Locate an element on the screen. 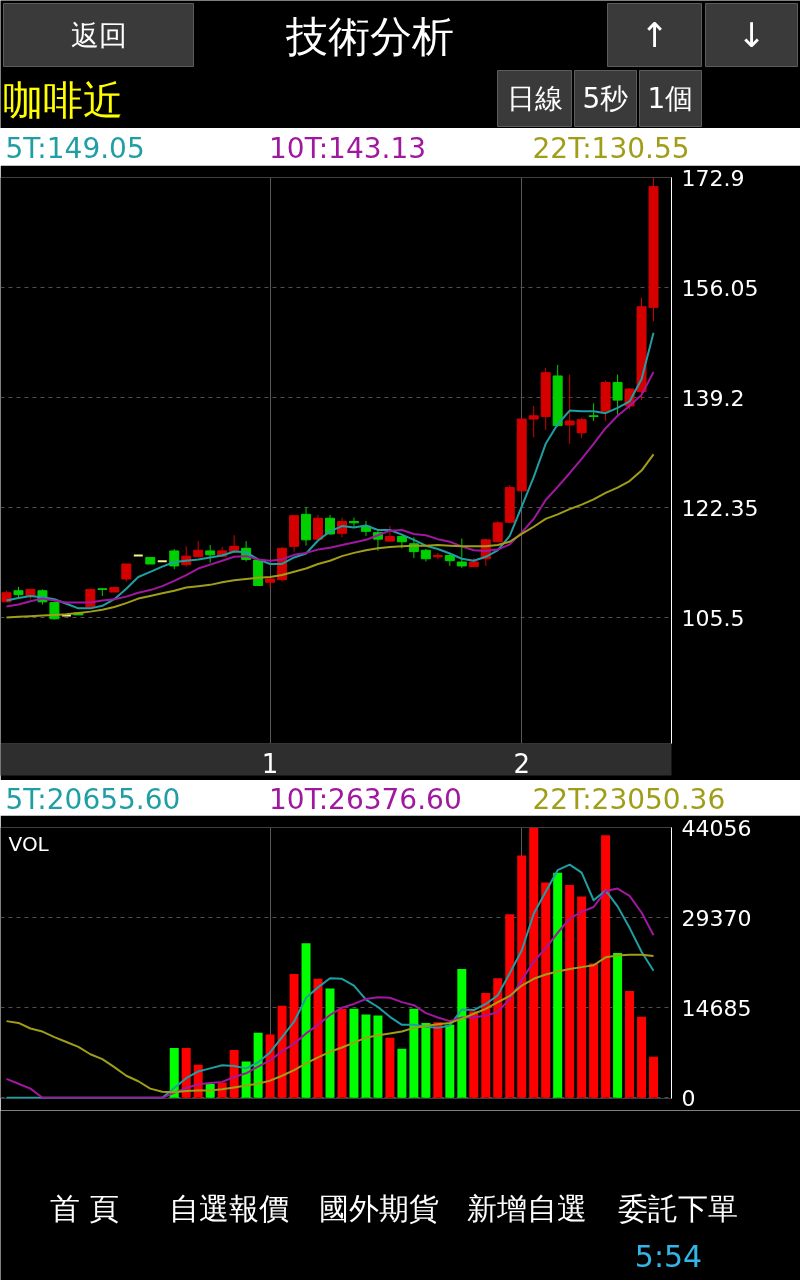 The height and width of the screenshot is (1280, 800). text: 10T:143.13 is located at coordinates (348, 148).